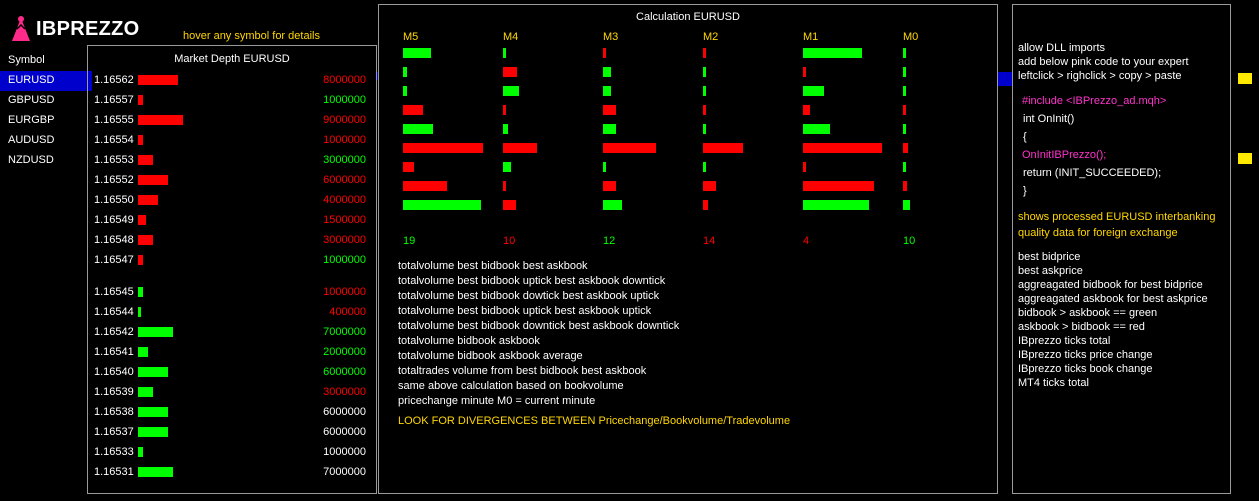 This screenshot has width=1259, height=501. I want to click on legend-line: totalvolume bidbook askbook, so click(469, 341).